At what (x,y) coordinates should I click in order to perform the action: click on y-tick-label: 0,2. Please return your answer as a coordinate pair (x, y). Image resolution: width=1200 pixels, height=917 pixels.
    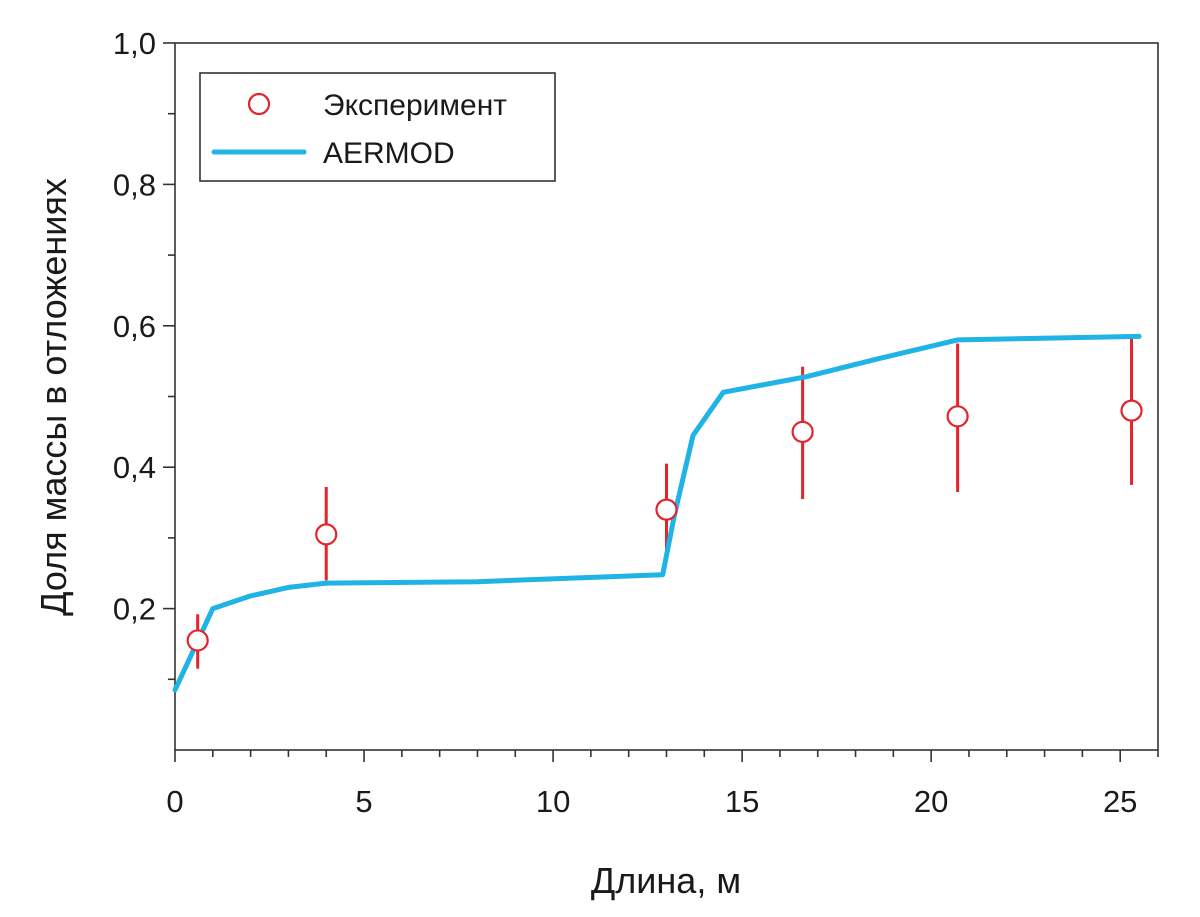
    Looking at the image, I should click on (134, 609).